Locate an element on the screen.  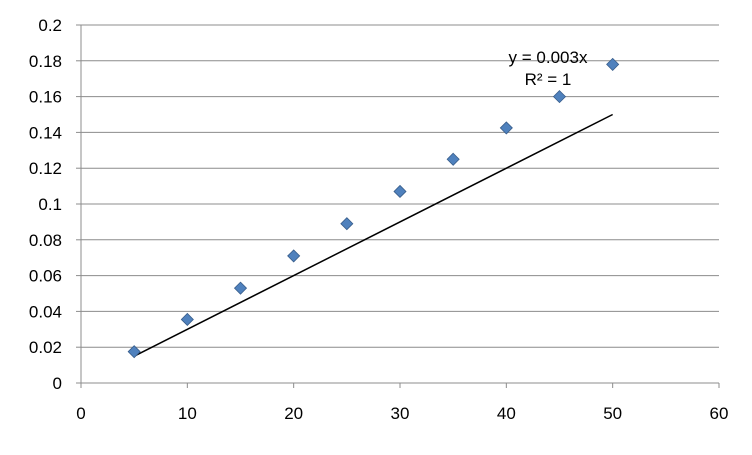
x-tick-labels: 0 10 20 30 40 50 60 is located at coordinates (402, 413).